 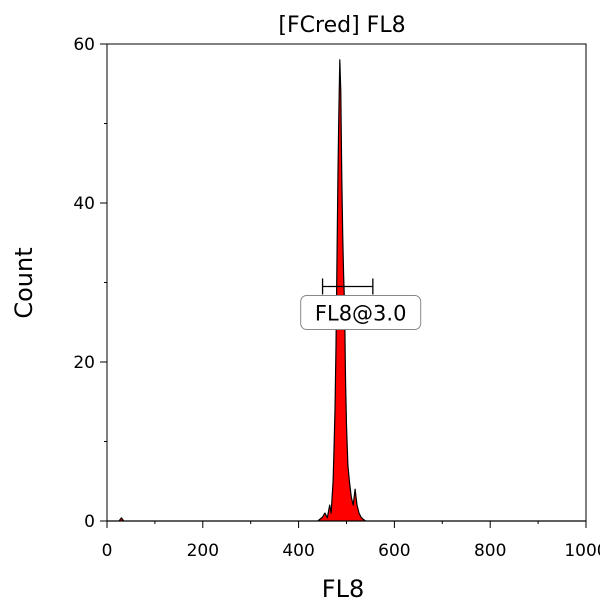 I want to click on y-axis-label: Count, so click(x=24, y=282).